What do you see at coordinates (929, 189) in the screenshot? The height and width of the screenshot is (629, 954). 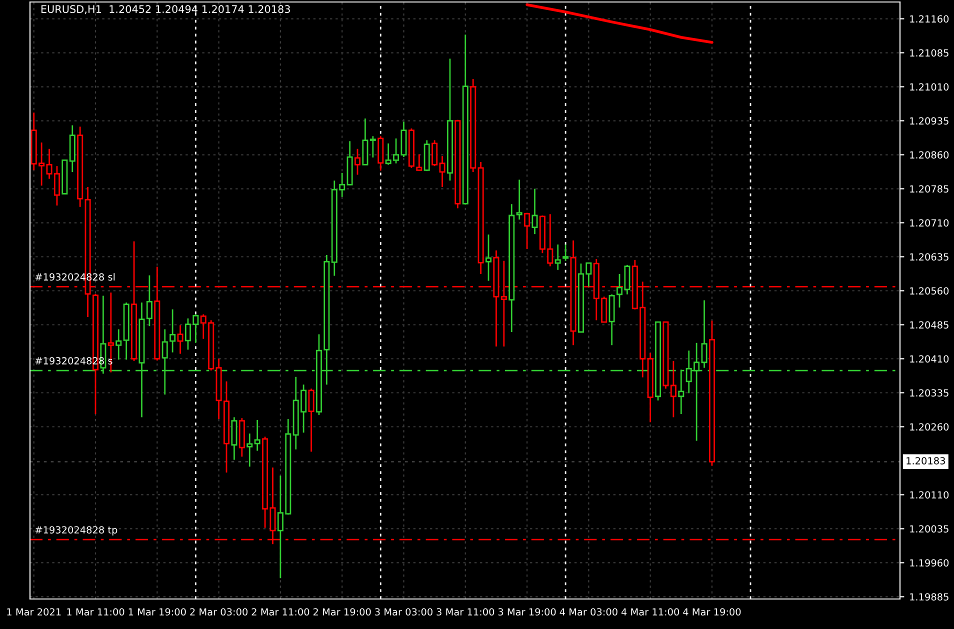 I see `y-tick-label: 1.20785` at bounding box center [929, 189].